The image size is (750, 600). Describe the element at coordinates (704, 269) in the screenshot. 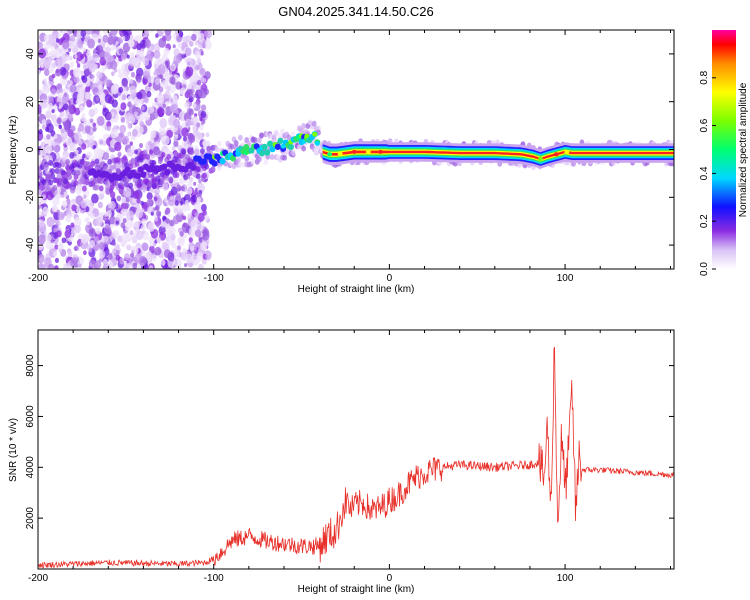

I see `colorbar-tick-label: 0.0` at that location.